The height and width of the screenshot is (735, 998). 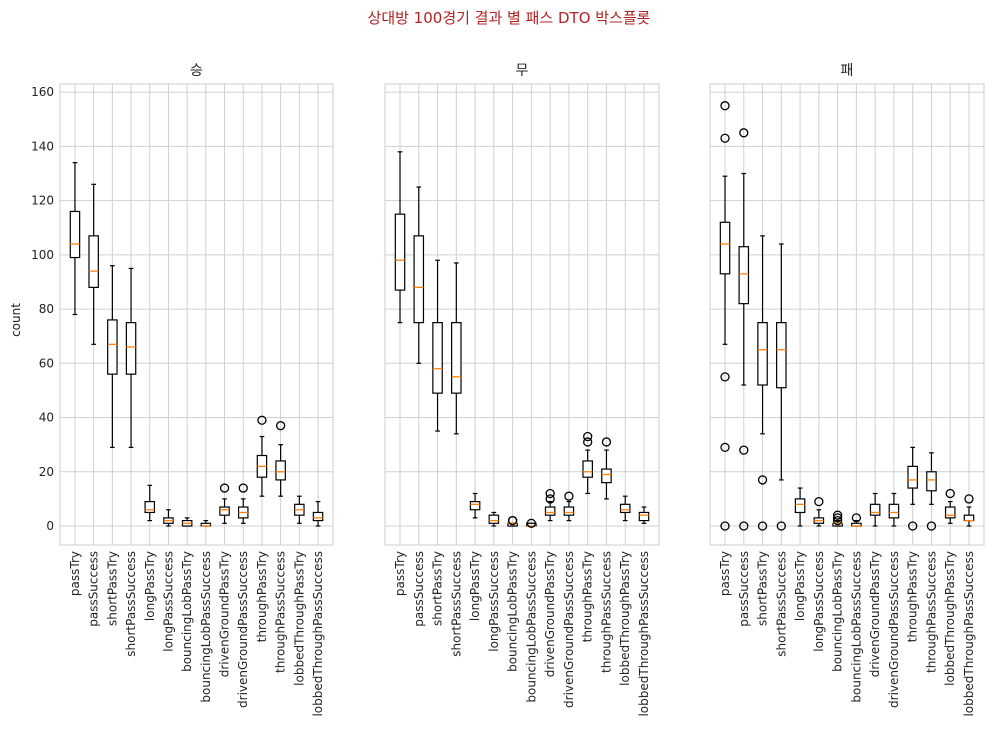 I want to click on box-drivenGroundPassSuccess, so click(x=894, y=509).